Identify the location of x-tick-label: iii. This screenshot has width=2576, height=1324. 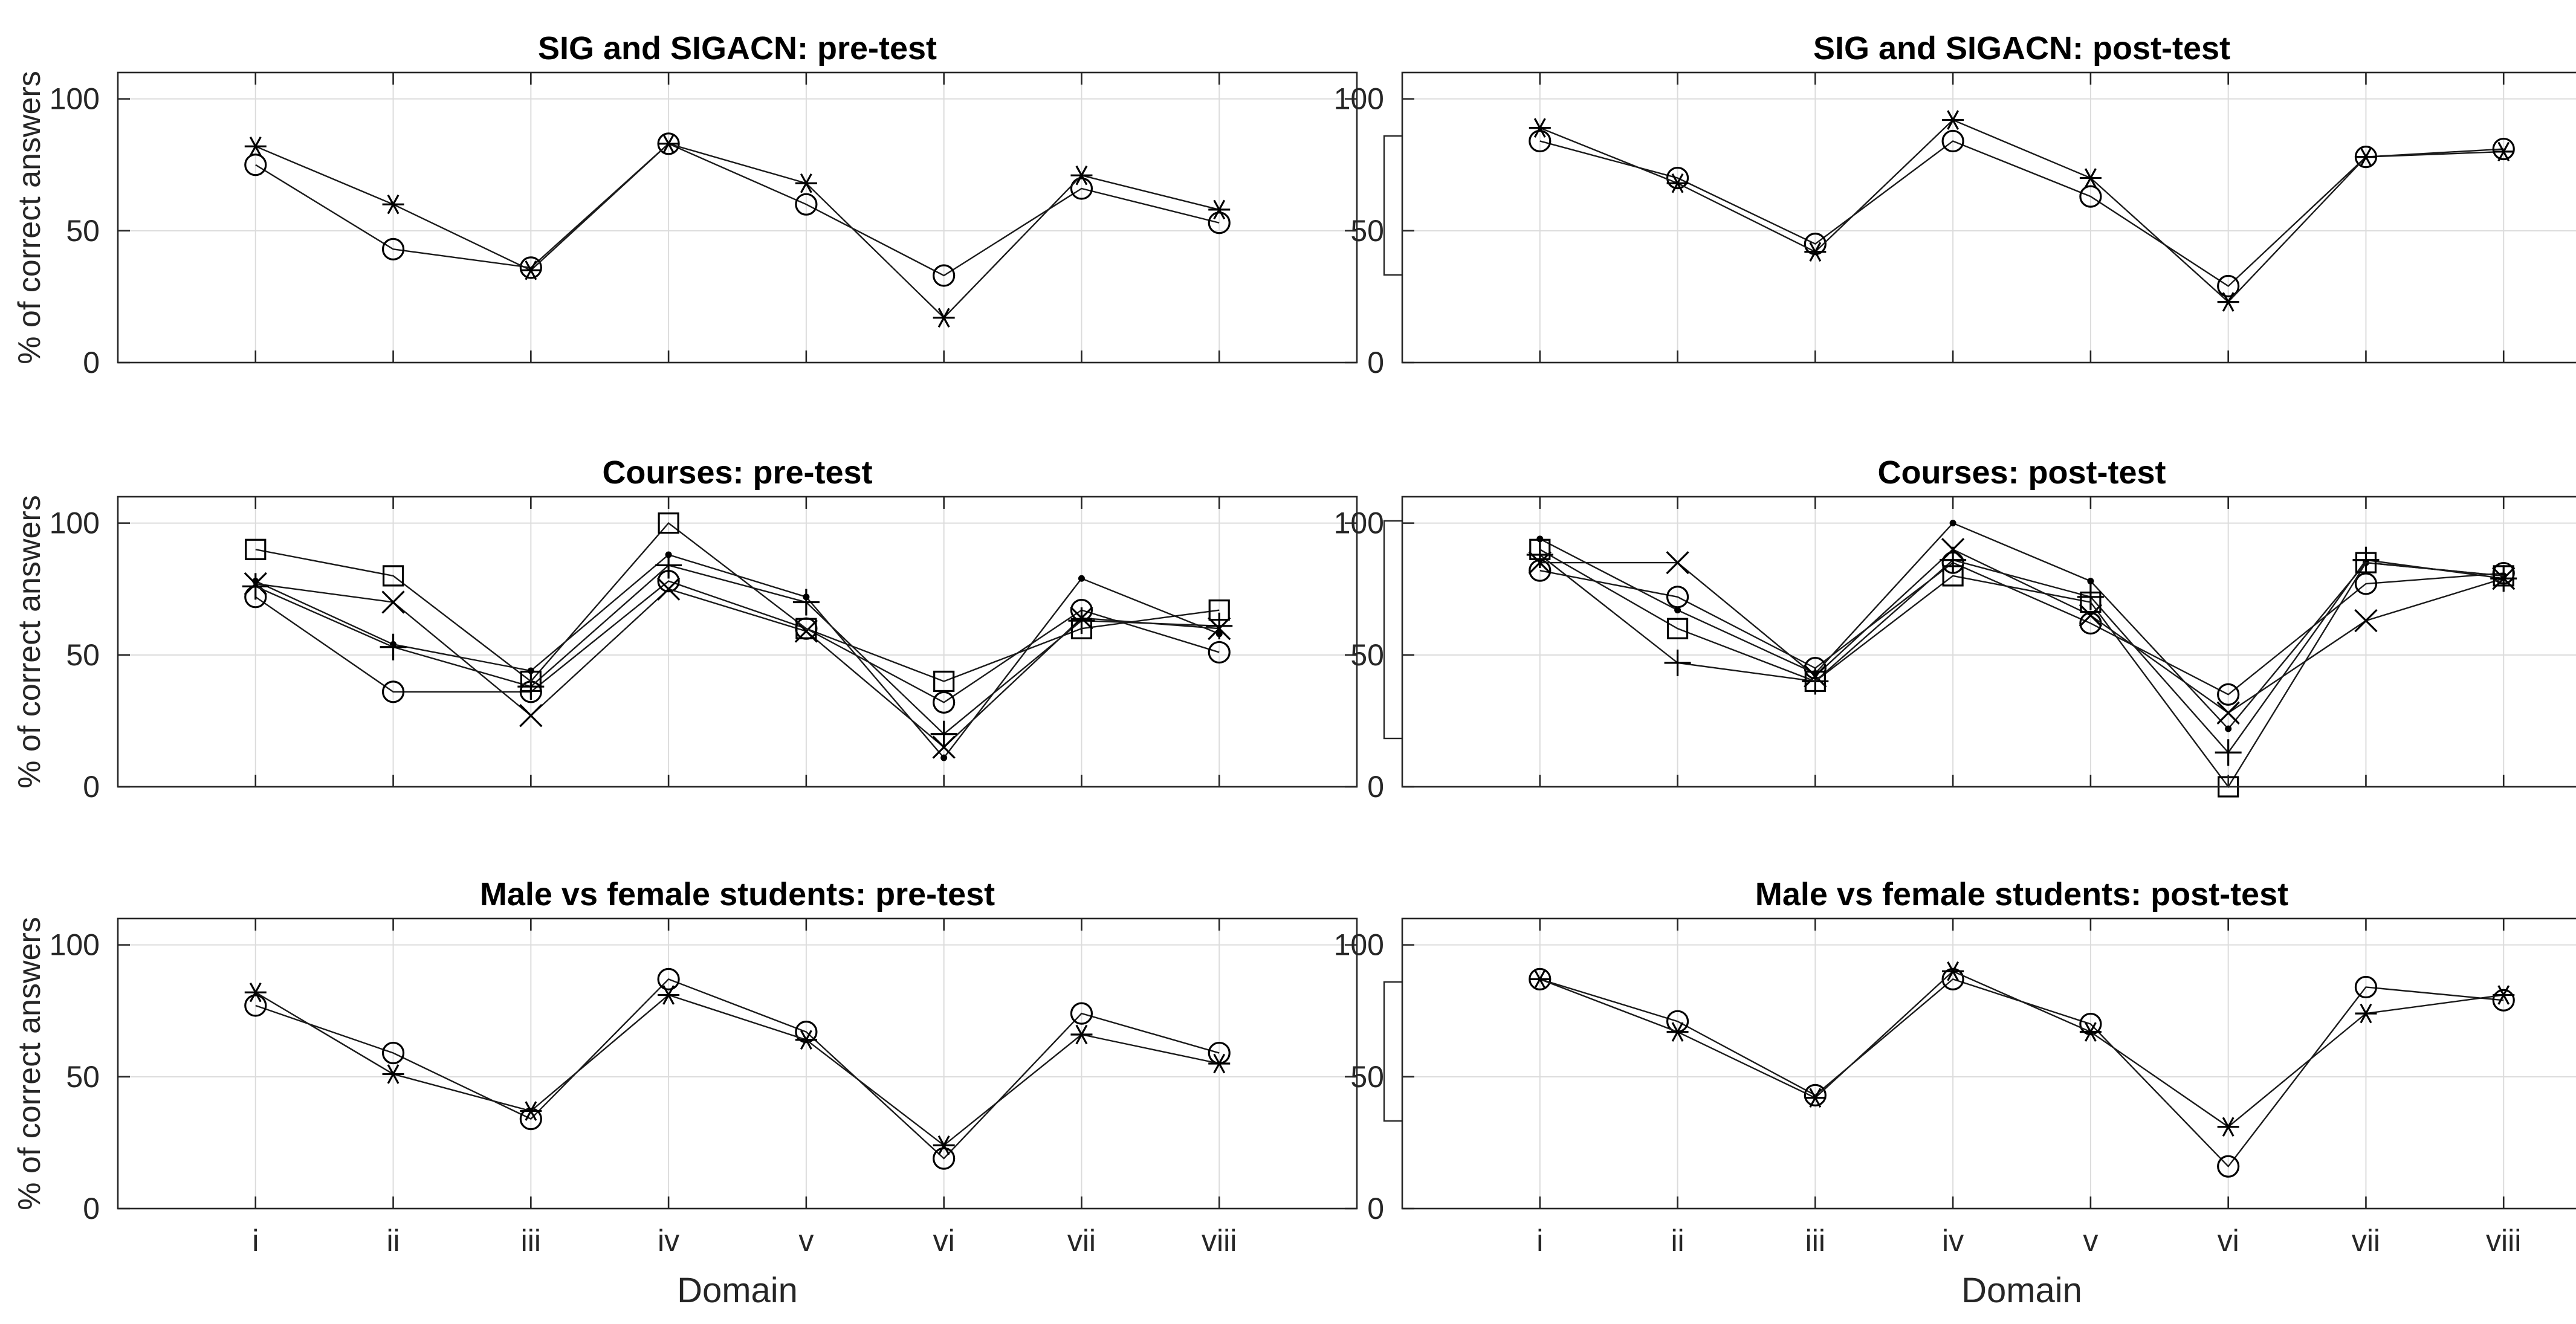
(531, 1241).